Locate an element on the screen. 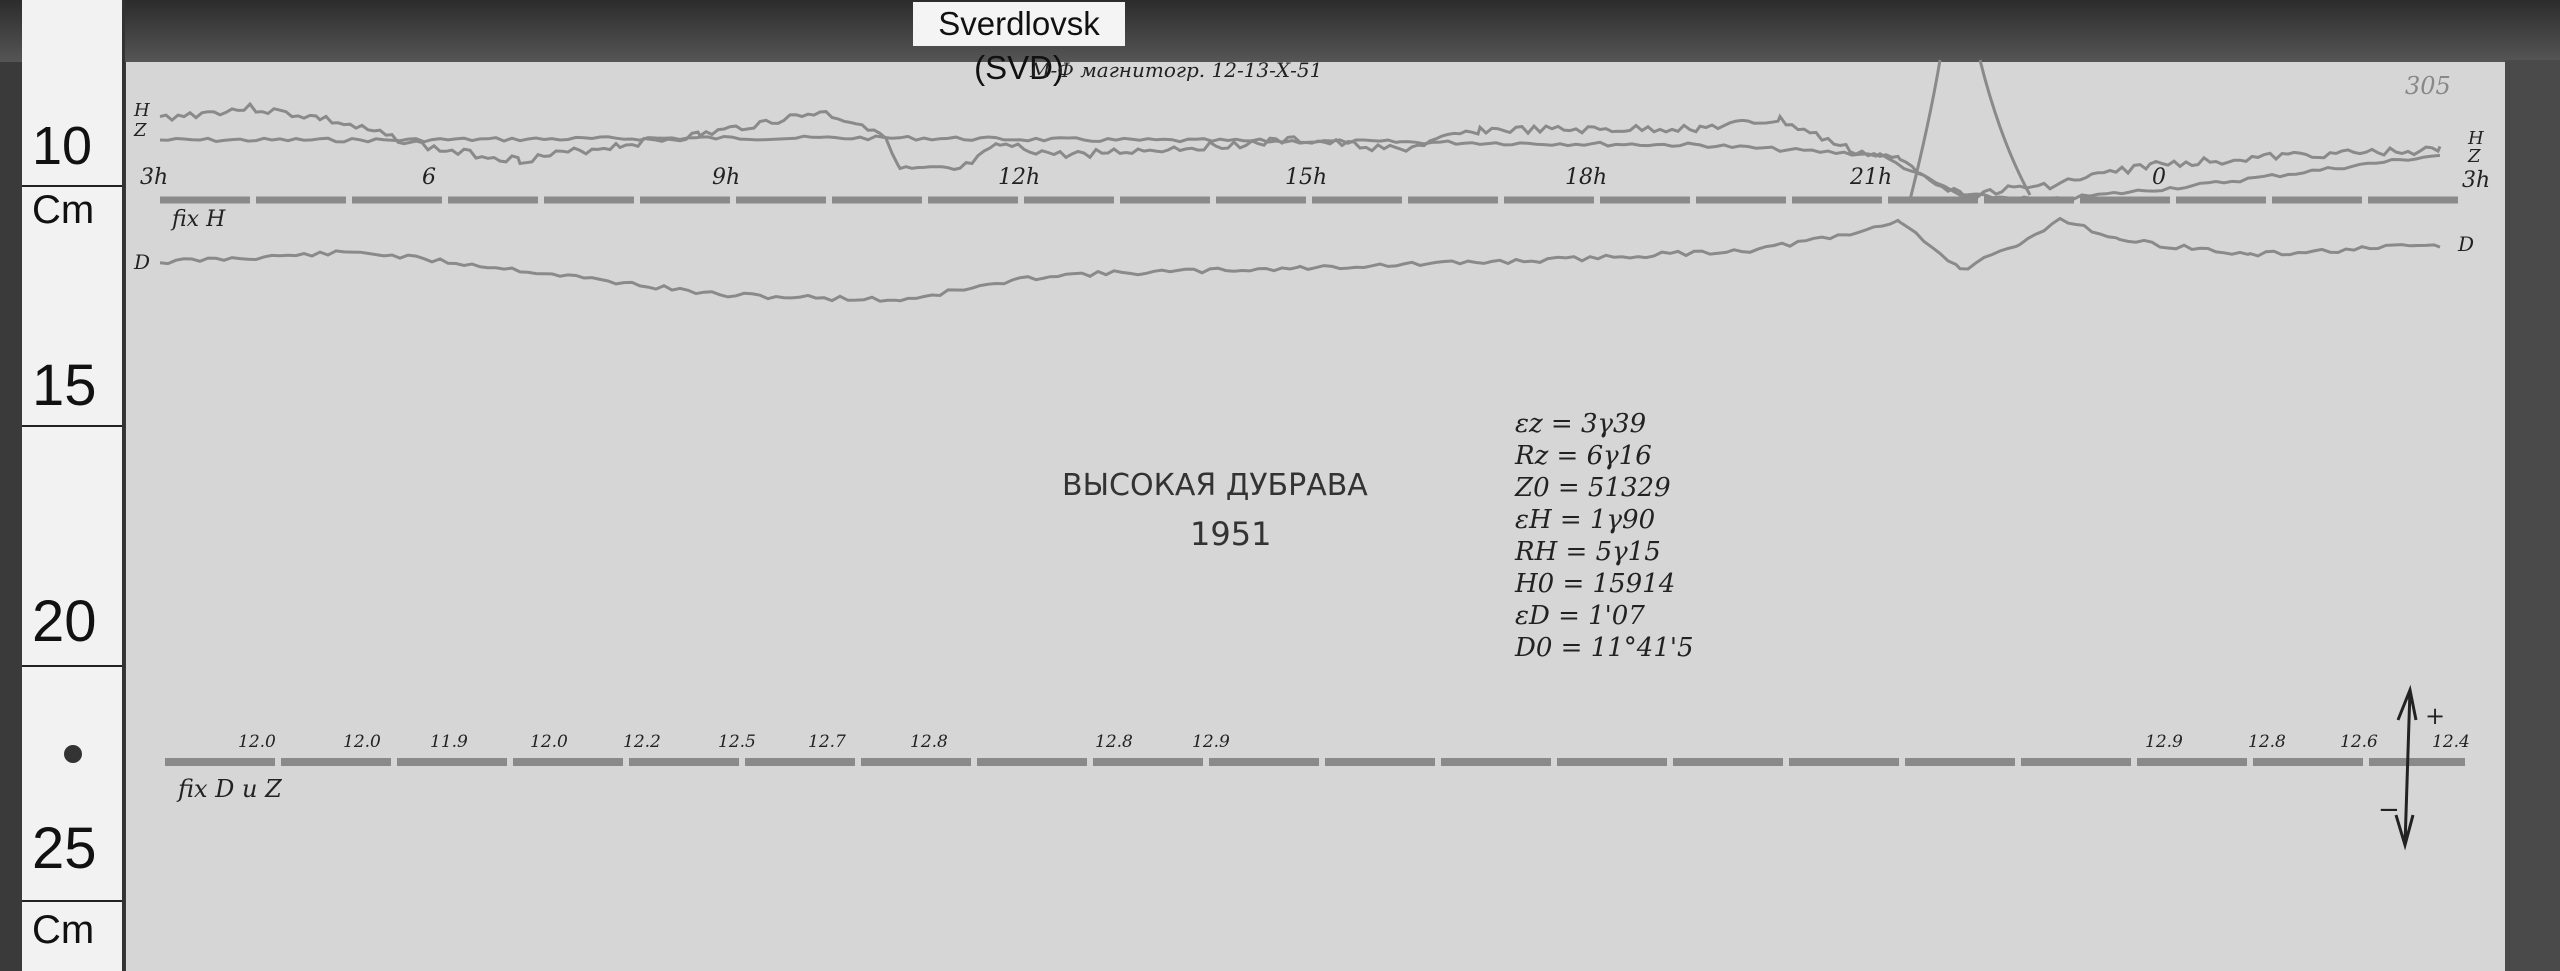 The image size is (2560, 971). label-d-right: D is located at coordinates (2466, 244).